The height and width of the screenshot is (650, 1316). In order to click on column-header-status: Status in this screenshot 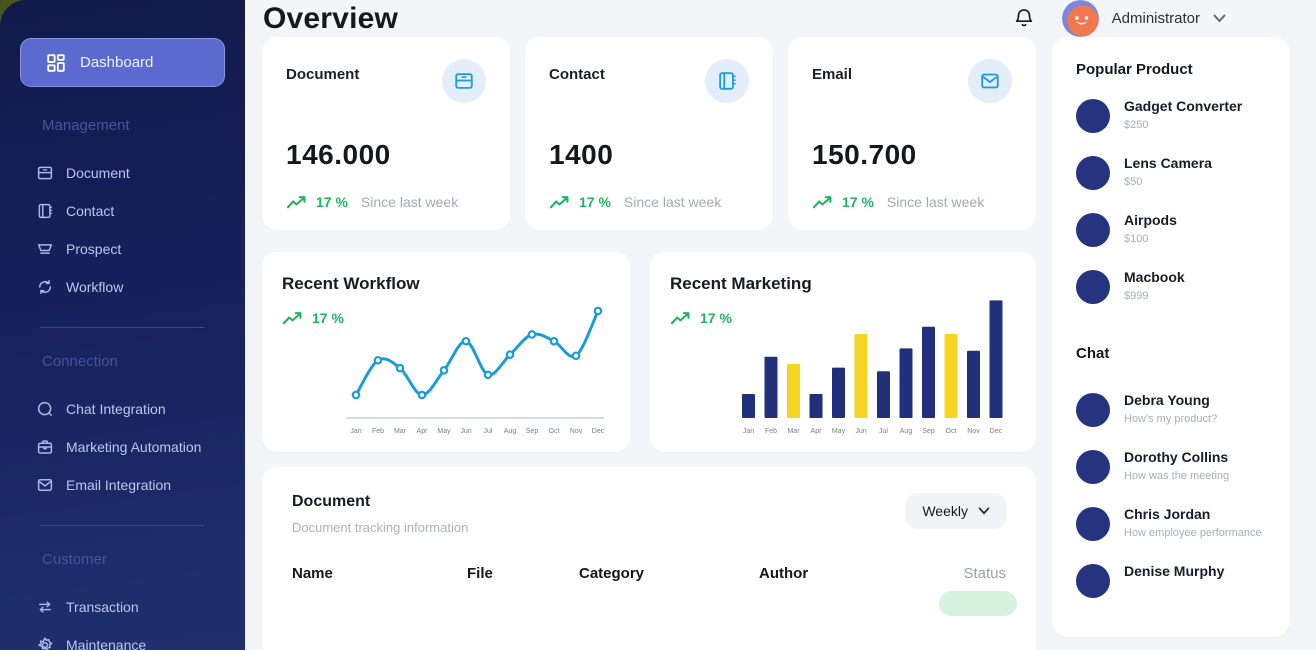, I will do `click(984, 573)`.